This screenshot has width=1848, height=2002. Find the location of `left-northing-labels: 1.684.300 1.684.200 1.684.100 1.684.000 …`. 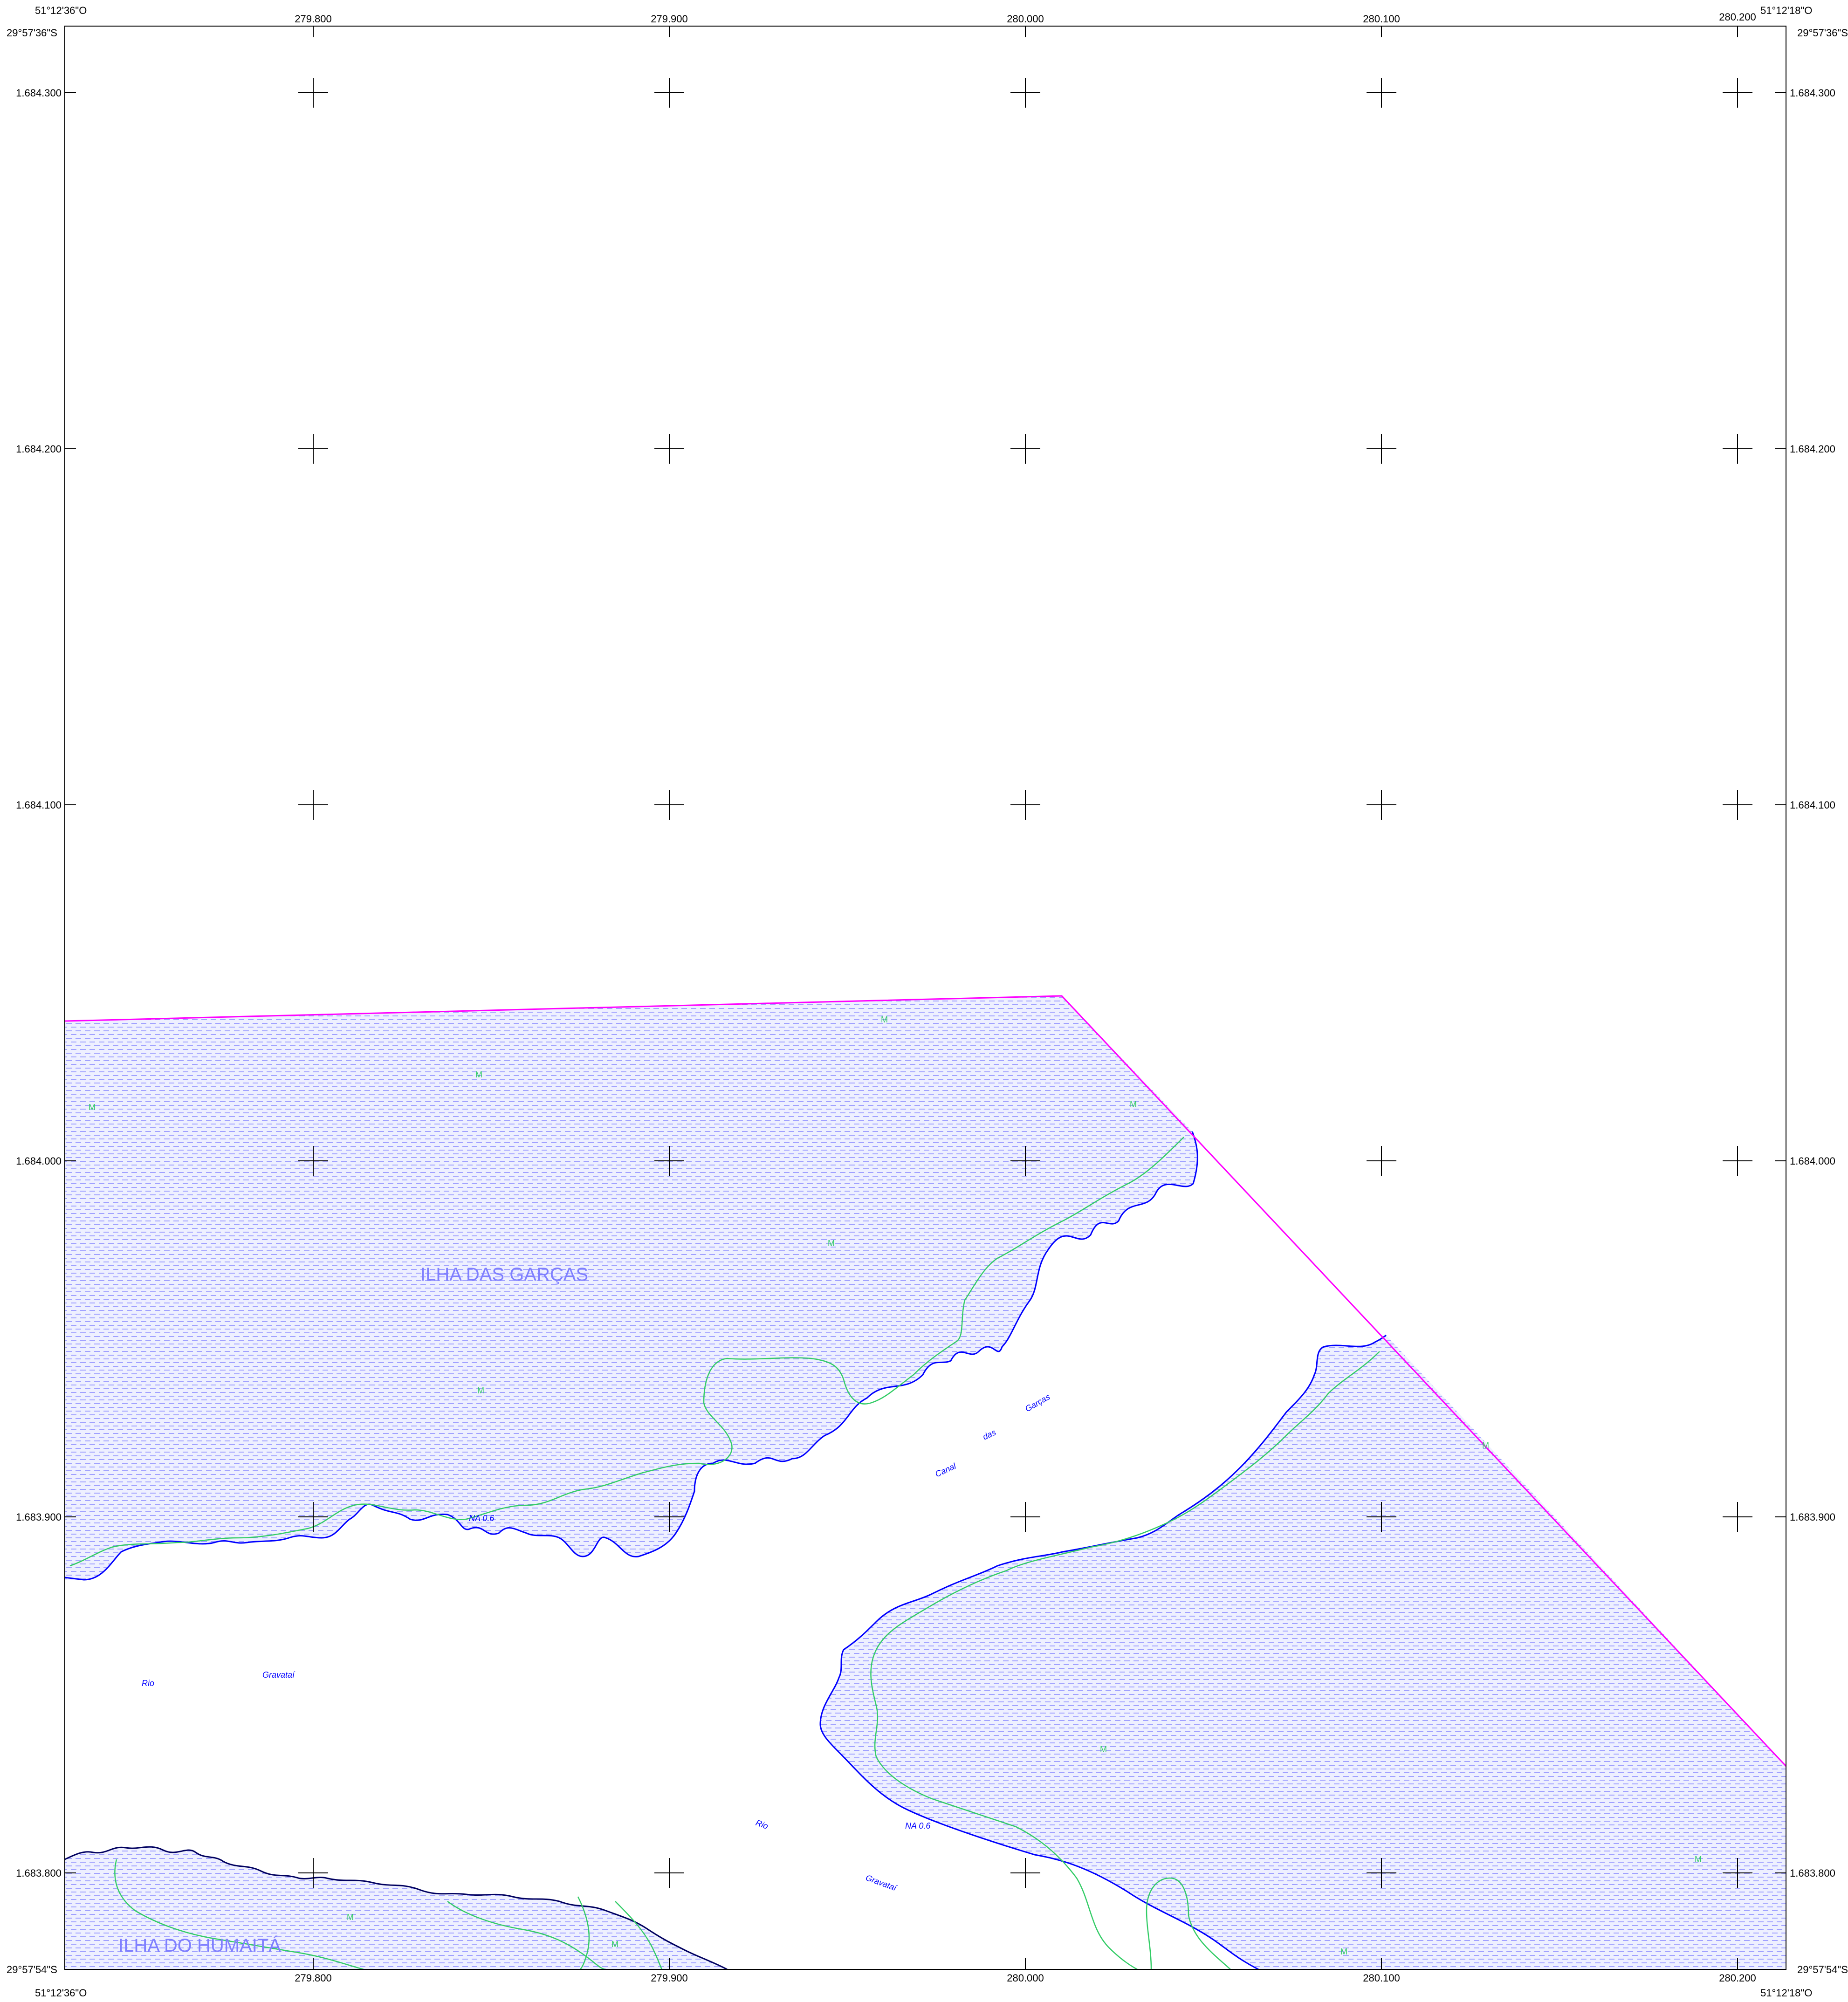

left-northing-labels: 1.684.300 1.684.200 1.684.100 1.684.000 … is located at coordinates (39, 983).